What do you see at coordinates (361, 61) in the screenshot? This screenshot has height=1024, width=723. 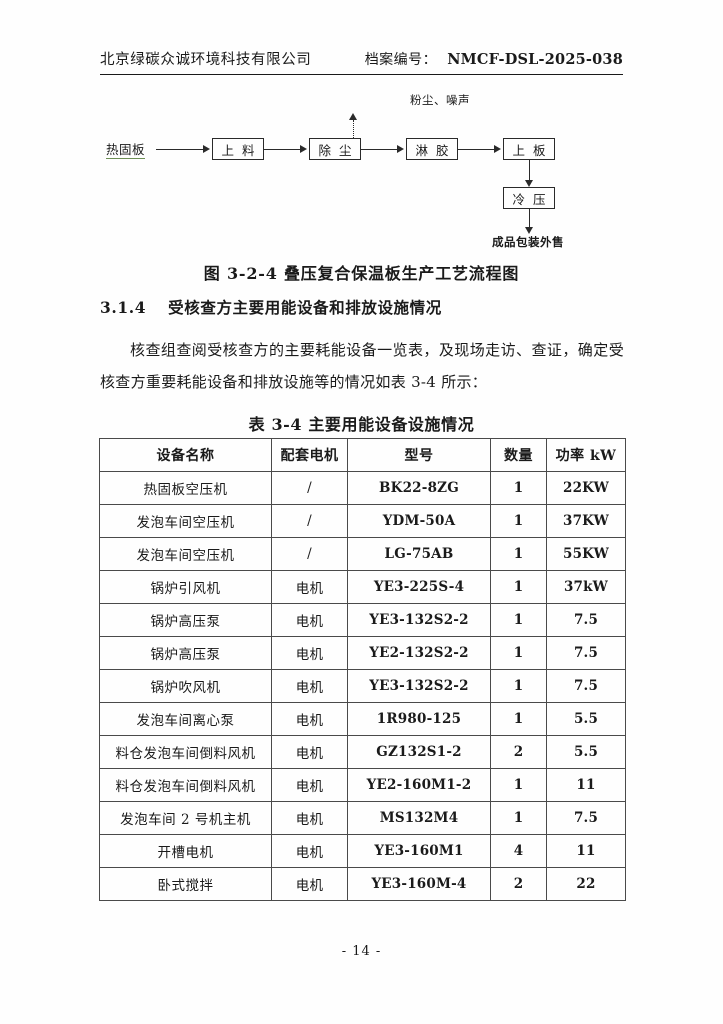 I see `page-header: 北京绿碳众诚环境科技有限公司 档案编号： NMCF-DSL-2025-038` at bounding box center [361, 61].